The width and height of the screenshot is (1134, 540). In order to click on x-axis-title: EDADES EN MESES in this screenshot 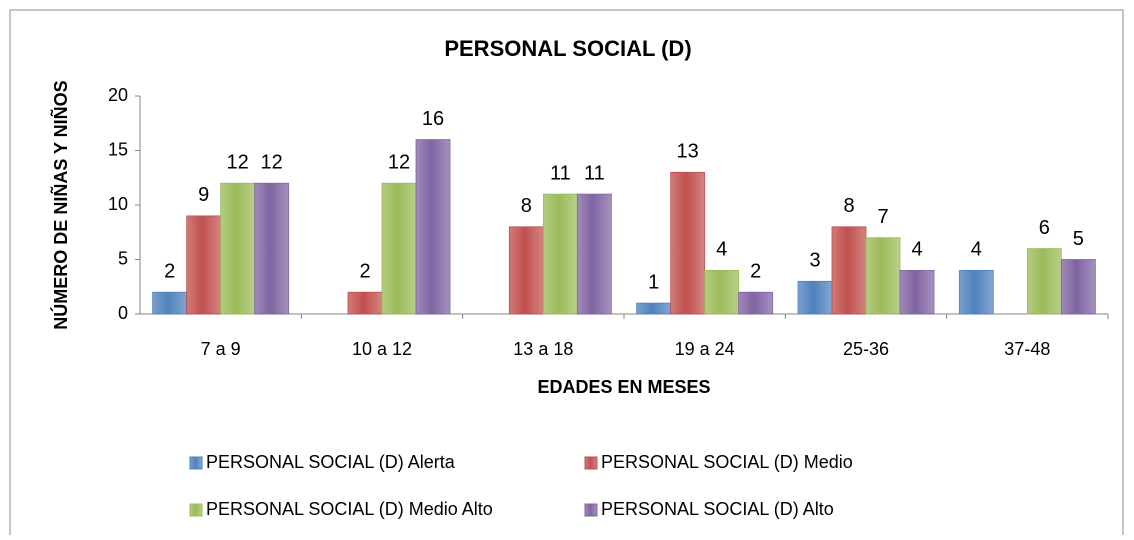, I will do `click(623, 387)`.